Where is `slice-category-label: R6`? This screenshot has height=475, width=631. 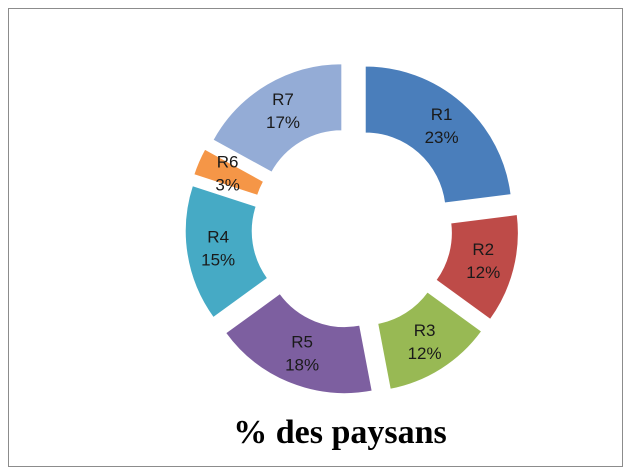
slice-category-label: R6 is located at coordinates (228, 162).